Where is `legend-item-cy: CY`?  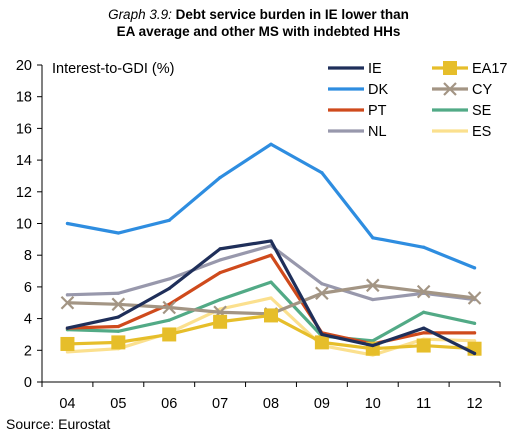 legend-item-cy: CY is located at coordinates (462, 90).